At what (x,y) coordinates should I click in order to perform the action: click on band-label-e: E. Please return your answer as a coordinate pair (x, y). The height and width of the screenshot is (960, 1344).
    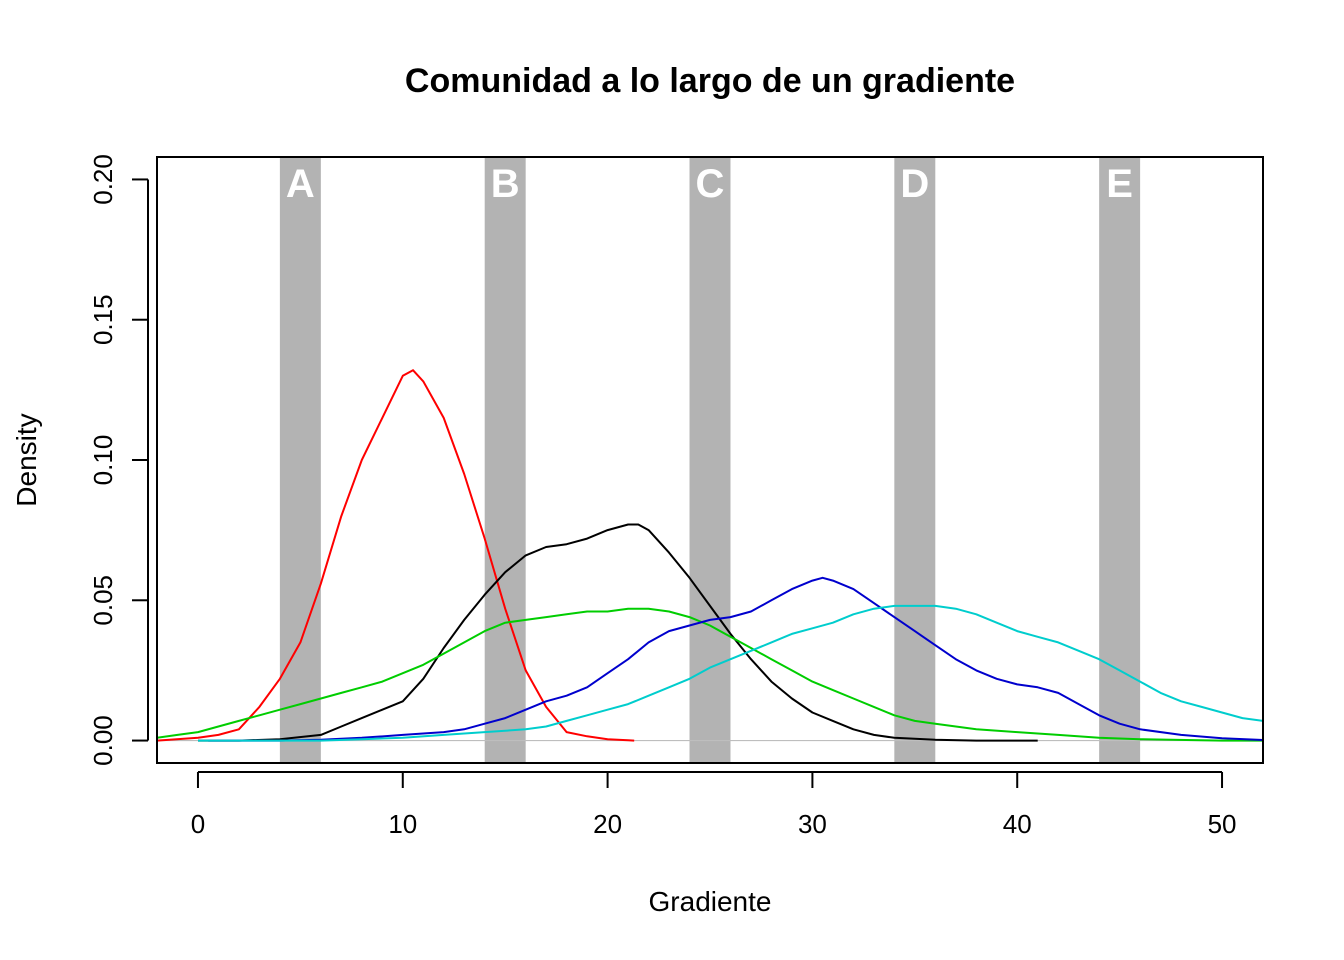
    Looking at the image, I should click on (1119, 184).